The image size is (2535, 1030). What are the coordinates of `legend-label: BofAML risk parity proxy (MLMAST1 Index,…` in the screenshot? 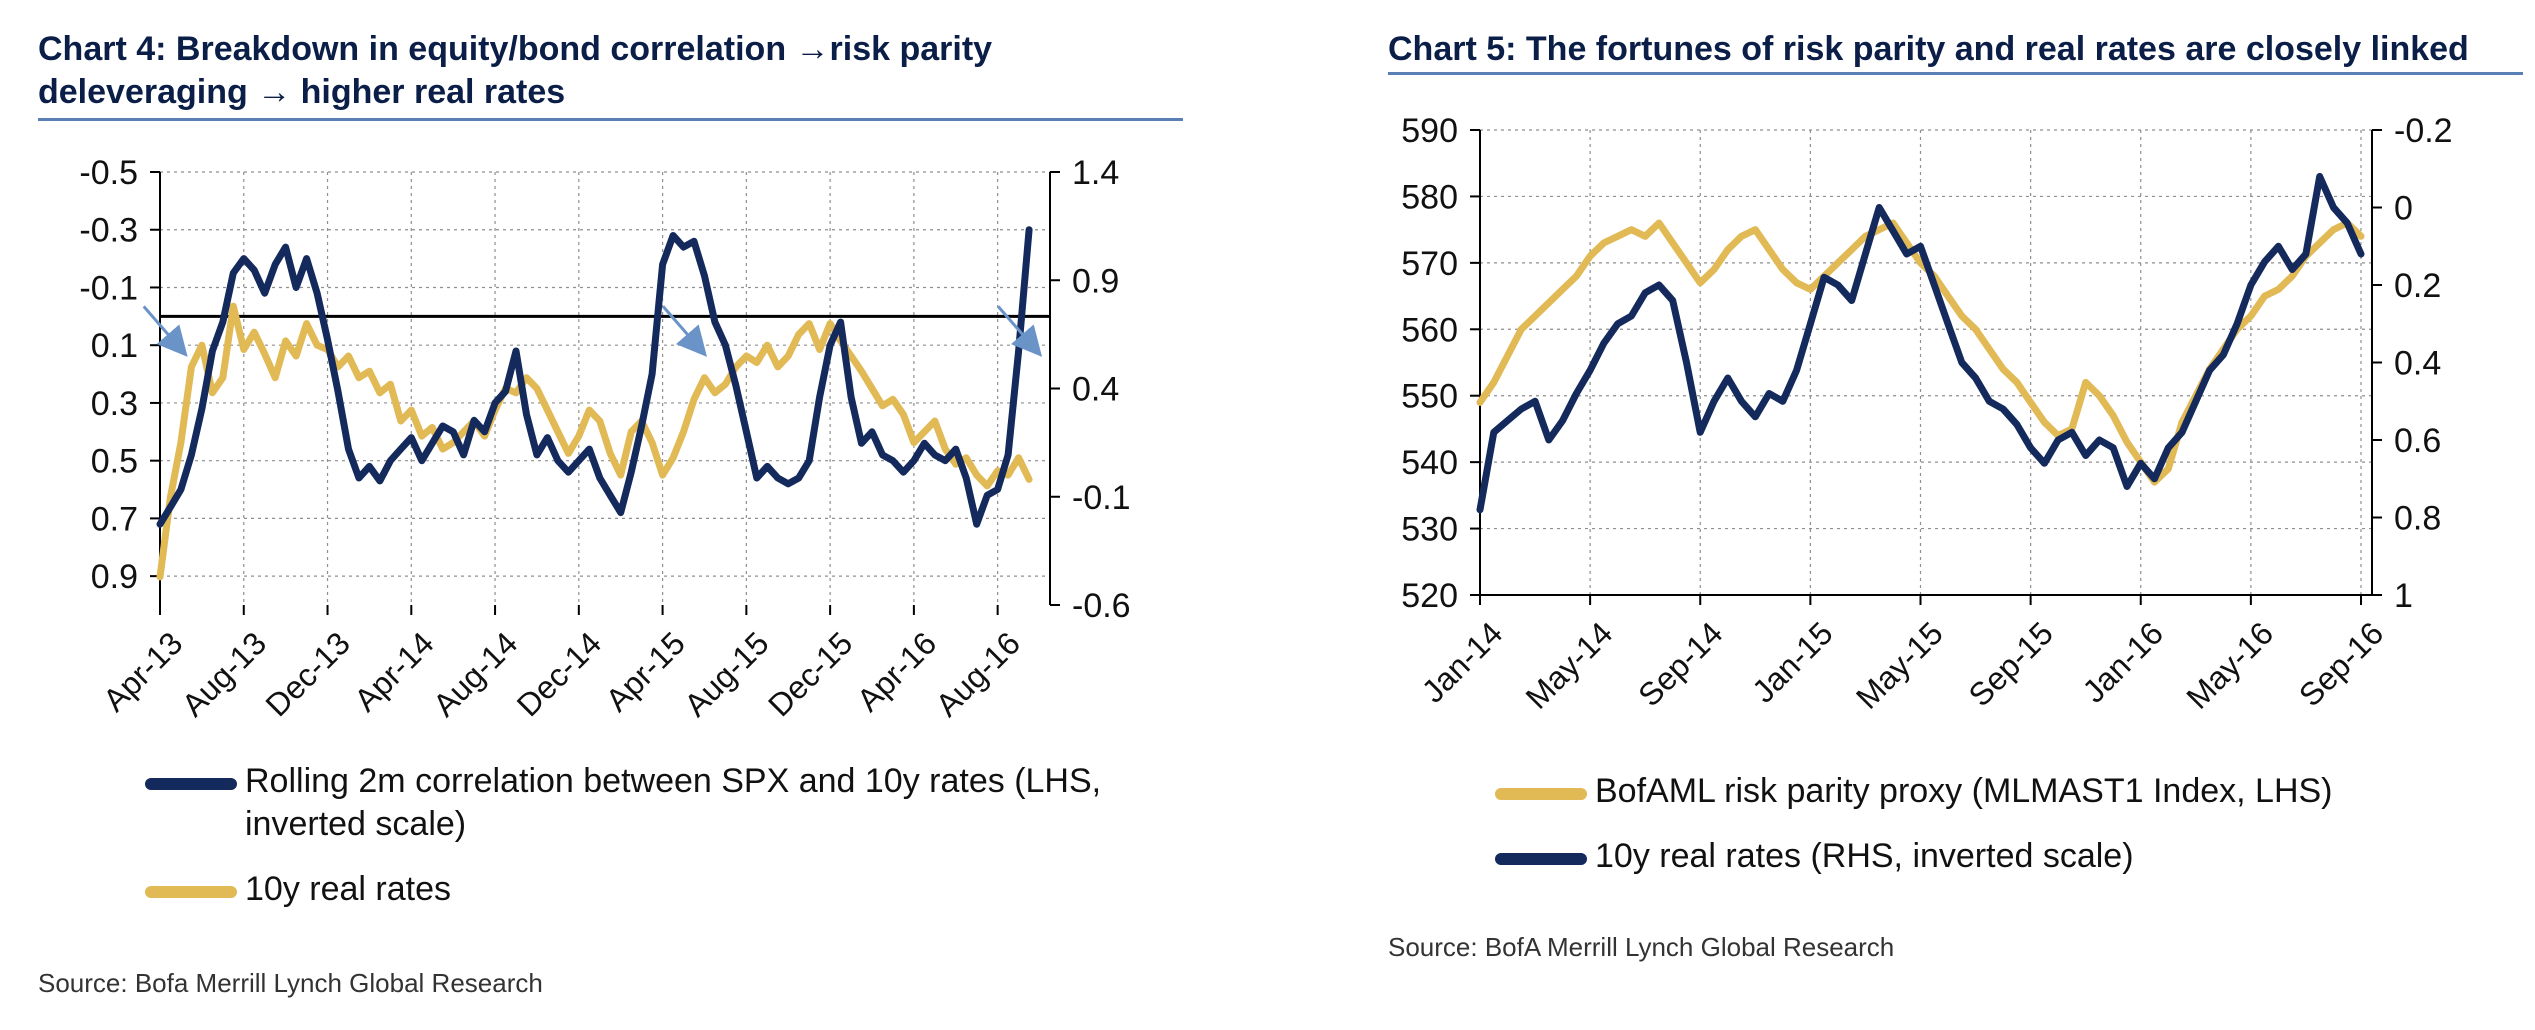 It's located at (1964, 791).